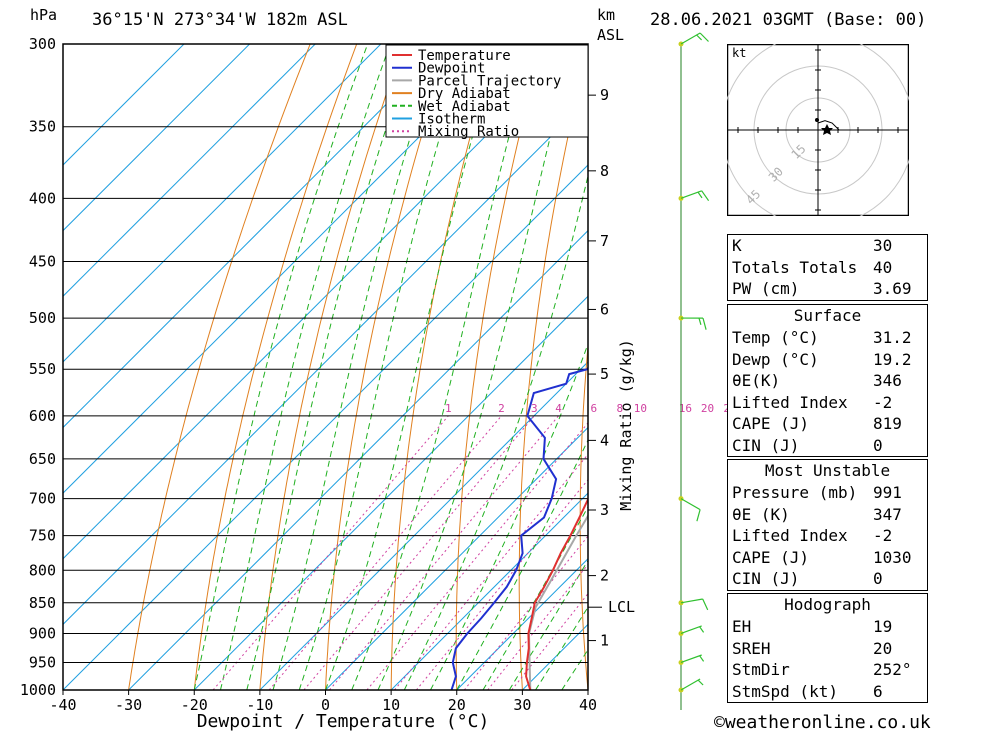 This screenshot has height=733, width=1000. What do you see at coordinates (448, 408) in the screenshot?
I see `mixing-ratio-label: 1` at bounding box center [448, 408].